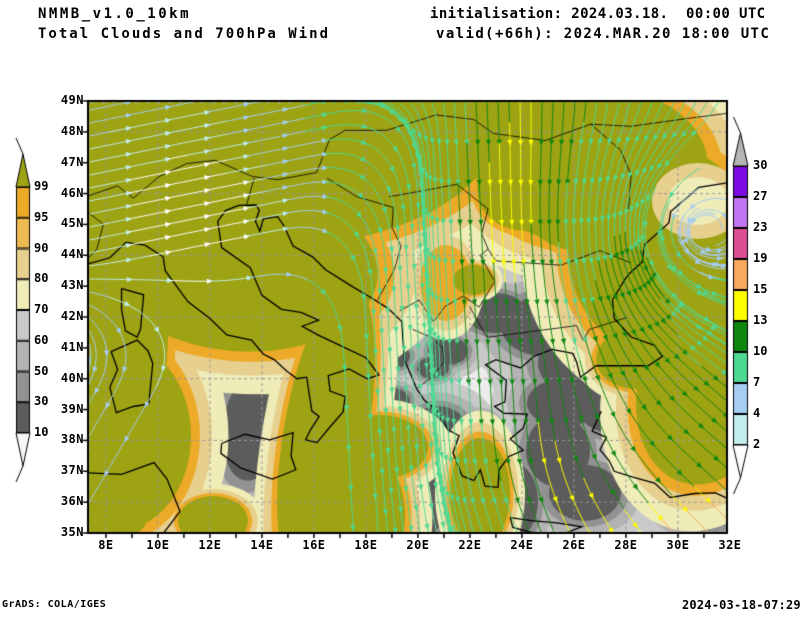 The image size is (800, 618). Describe the element at coordinates (72, 130) in the screenshot. I see `lat-label: 48N` at that location.